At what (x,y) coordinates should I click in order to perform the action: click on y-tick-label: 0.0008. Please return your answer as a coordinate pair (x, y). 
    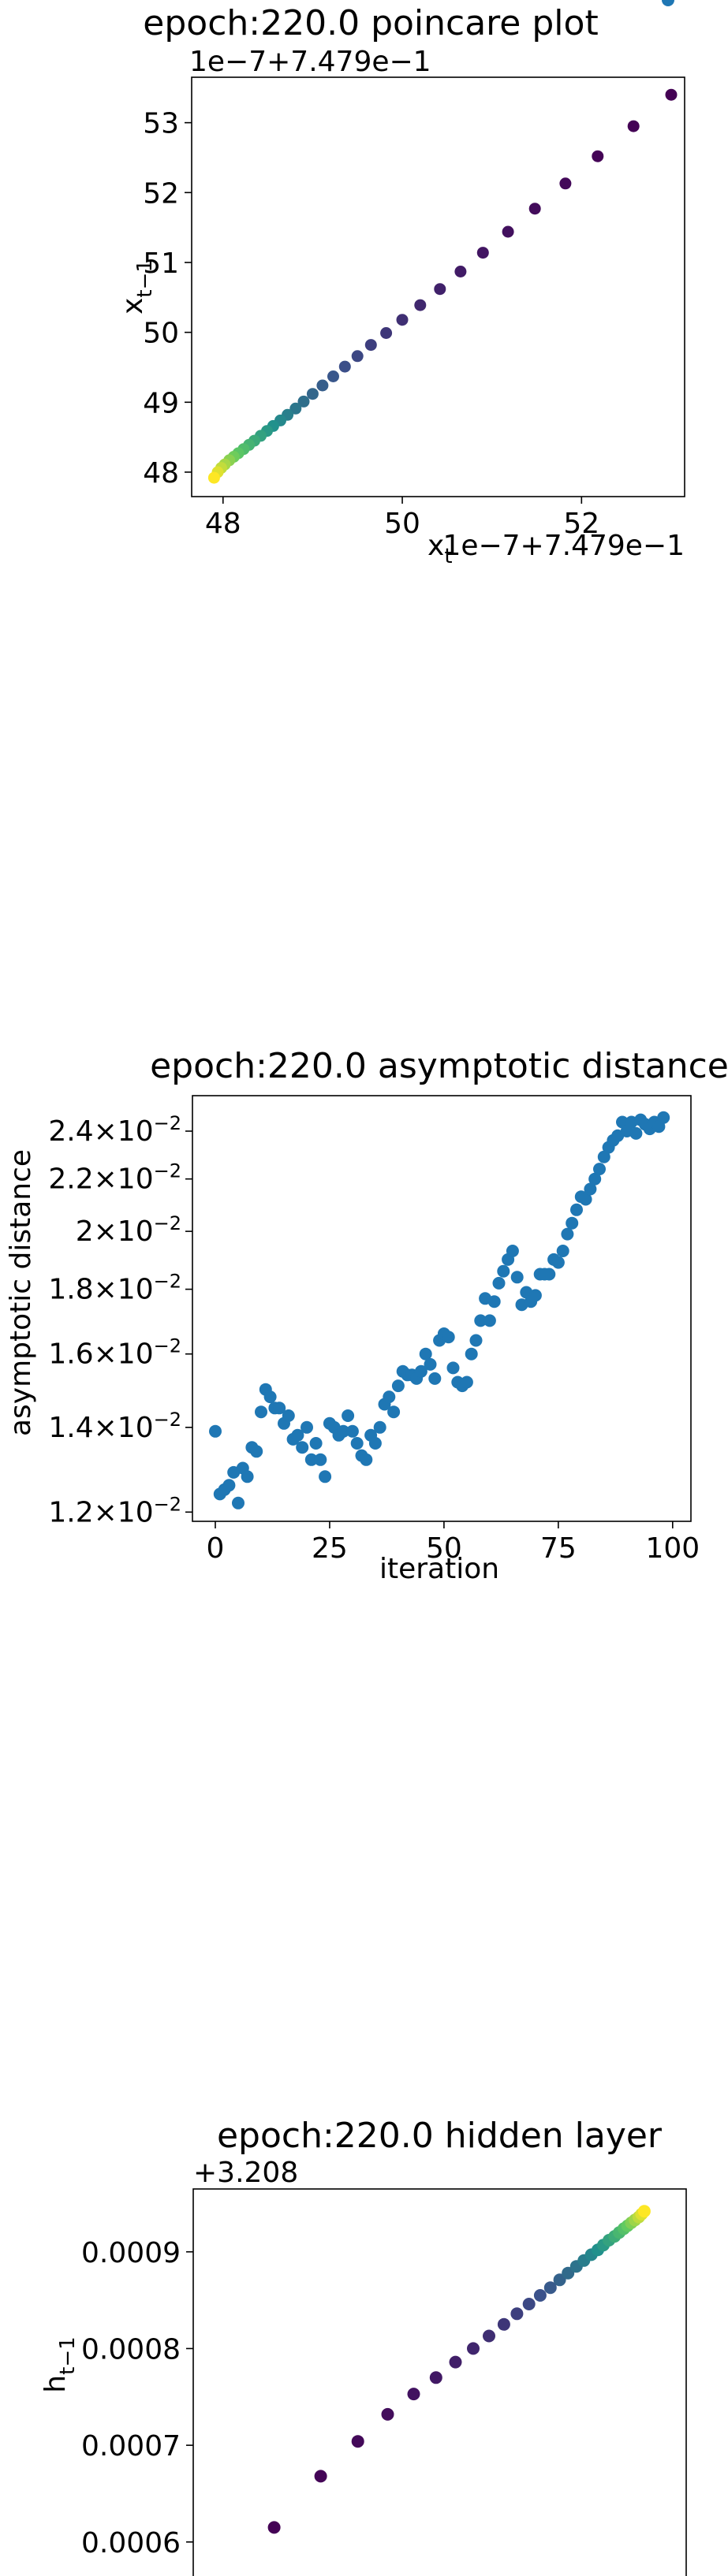
    Looking at the image, I should click on (131, 2349).